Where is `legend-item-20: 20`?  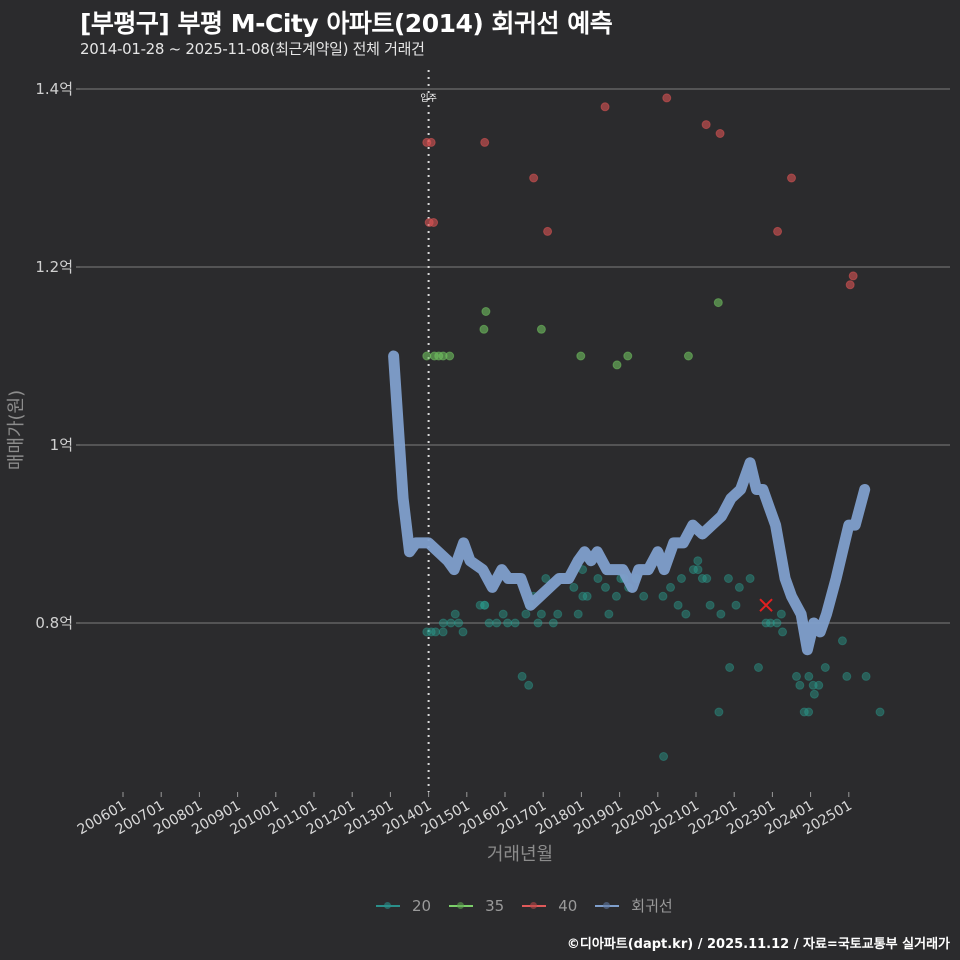
legend-item-20: 20 is located at coordinates (403, 906).